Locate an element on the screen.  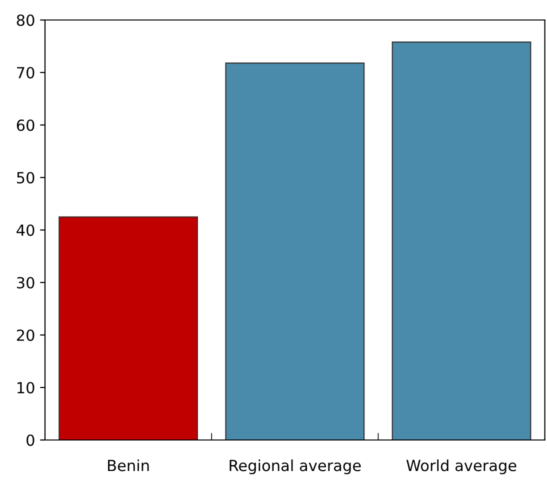
y-tick-label: 60 is located at coordinates (25, 125).